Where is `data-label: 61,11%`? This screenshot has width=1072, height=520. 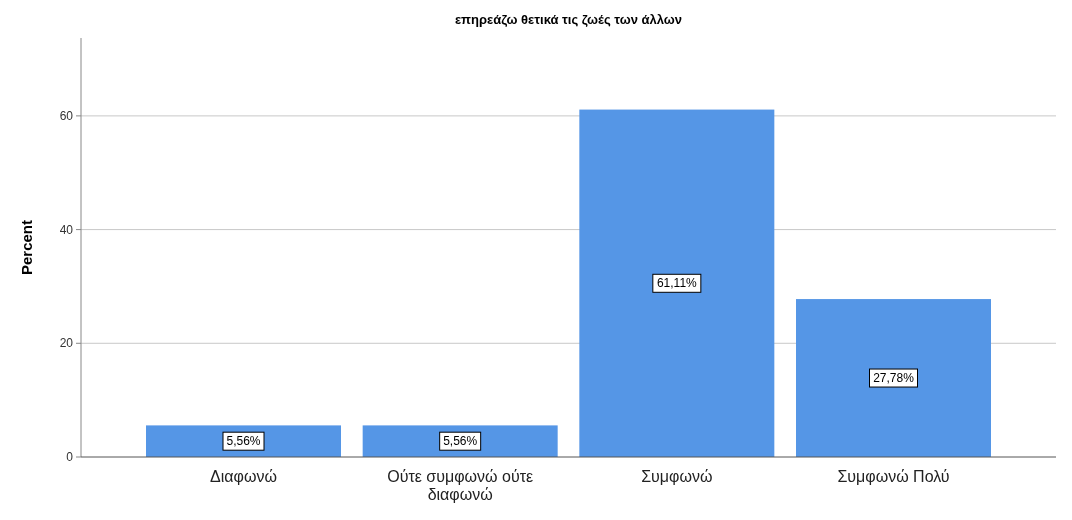 data-label: 61,11% is located at coordinates (677, 283).